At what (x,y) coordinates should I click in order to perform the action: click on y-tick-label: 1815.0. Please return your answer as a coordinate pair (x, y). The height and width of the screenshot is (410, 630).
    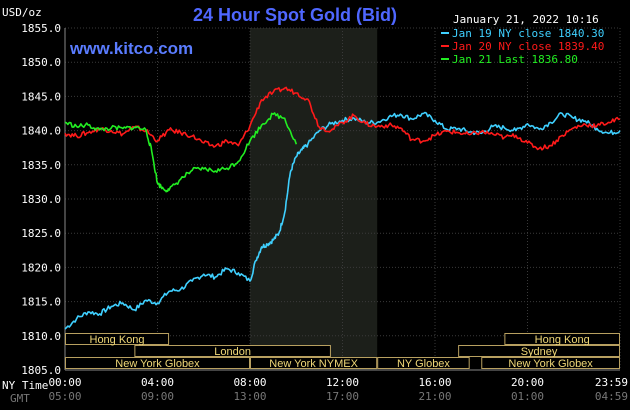
    Looking at the image, I should click on (41, 302).